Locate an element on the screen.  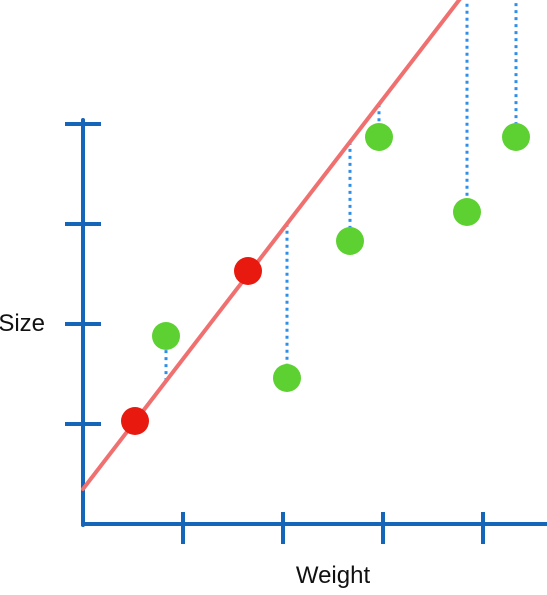
y-axis-label: Size is located at coordinates (22, 323).